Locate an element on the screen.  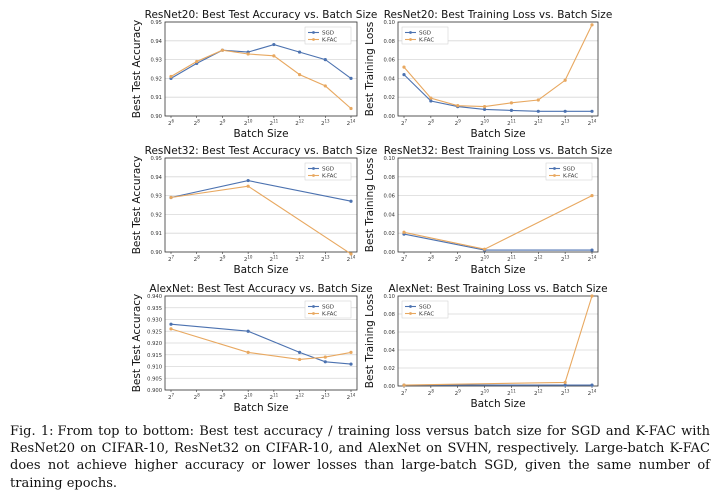
y-tick-label: 0.93 is located at coordinates (156, 197).